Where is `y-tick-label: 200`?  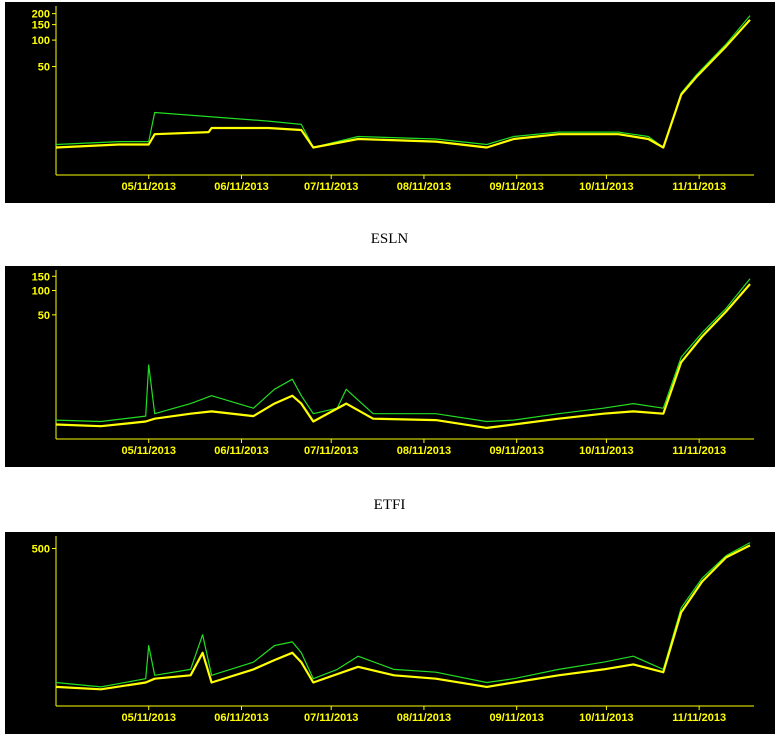 y-tick-label: 200 is located at coordinates (41, 15).